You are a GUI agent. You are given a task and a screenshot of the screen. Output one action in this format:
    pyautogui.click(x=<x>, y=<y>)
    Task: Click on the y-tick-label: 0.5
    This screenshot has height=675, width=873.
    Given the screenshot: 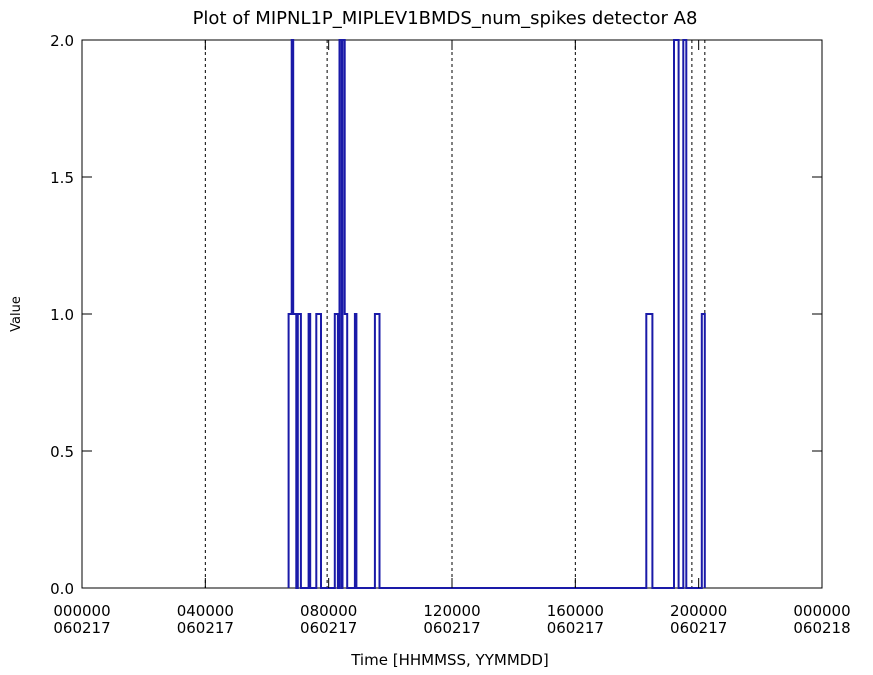 What is the action you would take?
    pyautogui.click(x=62, y=452)
    